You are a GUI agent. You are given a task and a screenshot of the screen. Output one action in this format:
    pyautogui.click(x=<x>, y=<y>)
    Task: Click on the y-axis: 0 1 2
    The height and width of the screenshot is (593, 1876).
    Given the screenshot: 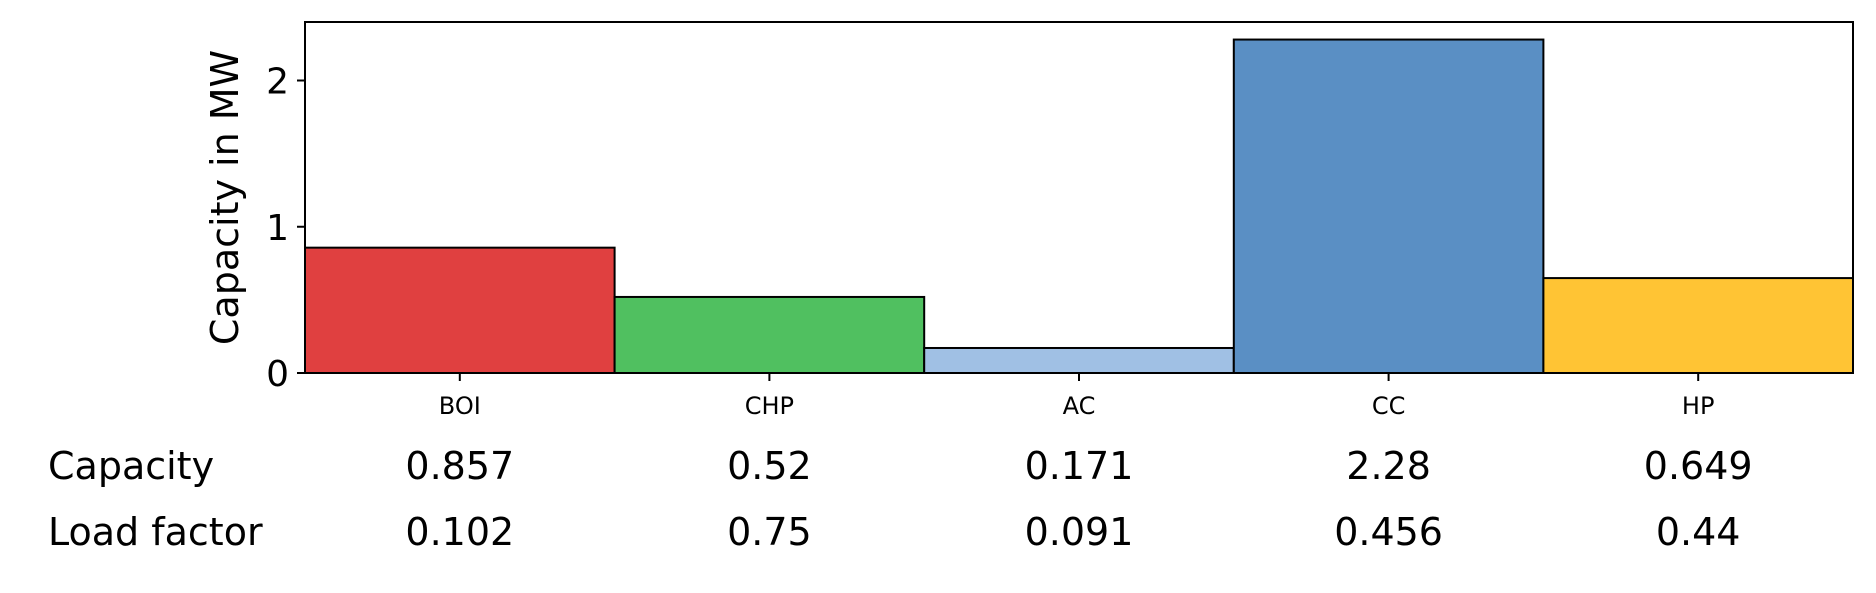 What is the action you would take?
    pyautogui.click(x=285, y=228)
    